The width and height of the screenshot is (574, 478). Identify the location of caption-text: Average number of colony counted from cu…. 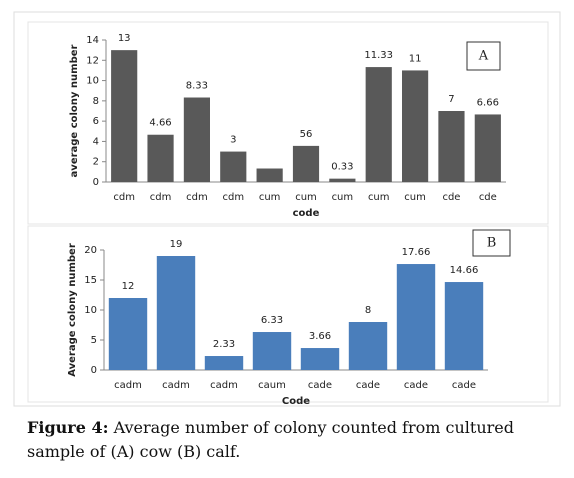
(270, 439).